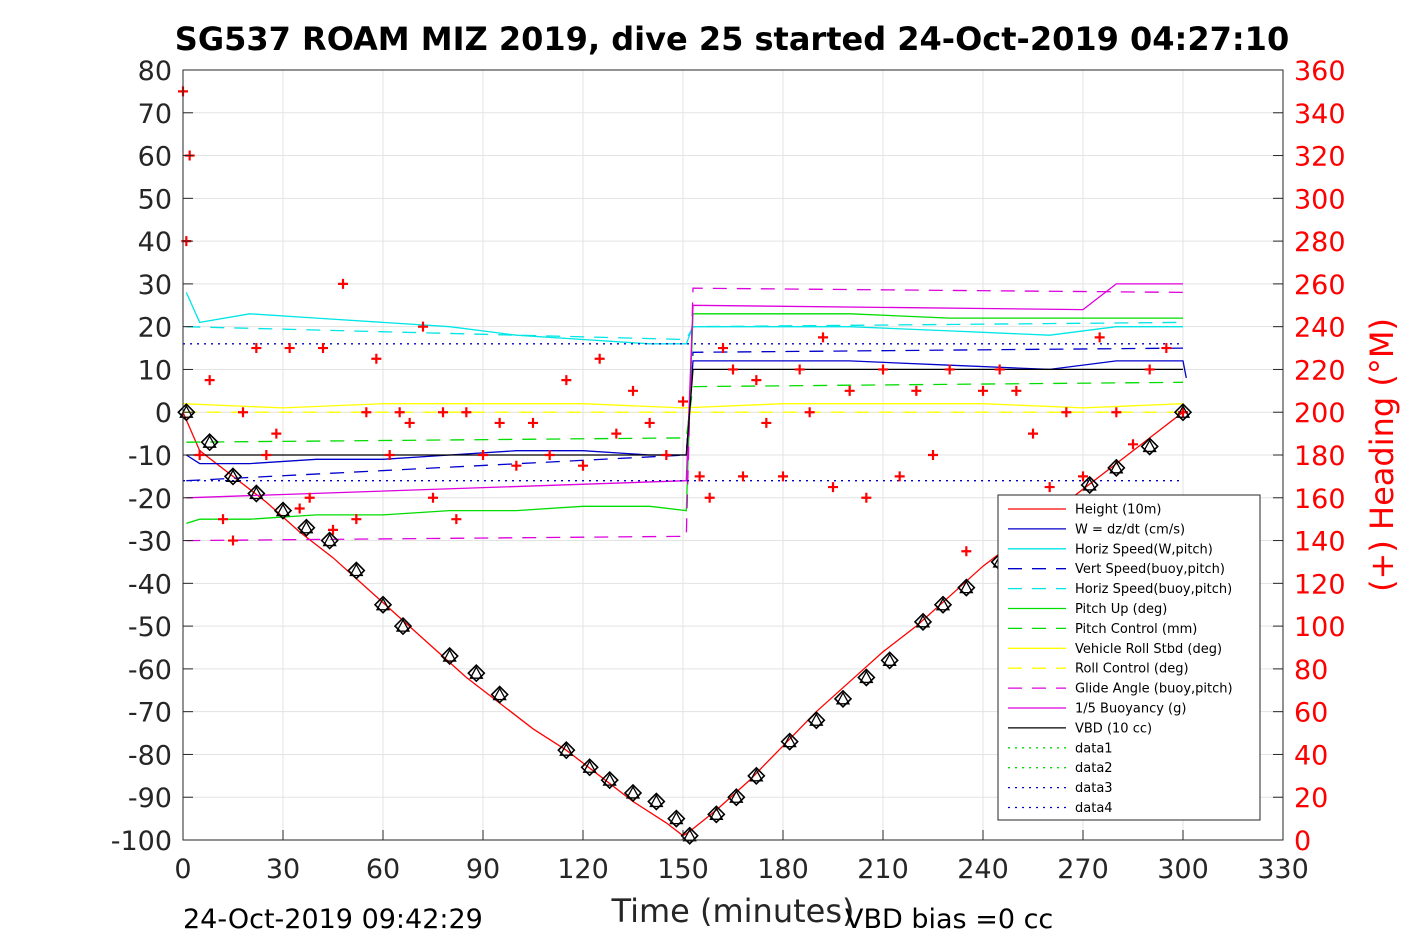  Describe the element at coordinates (1183, 869) in the screenshot. I see `x-tick-label: 300` at that location.